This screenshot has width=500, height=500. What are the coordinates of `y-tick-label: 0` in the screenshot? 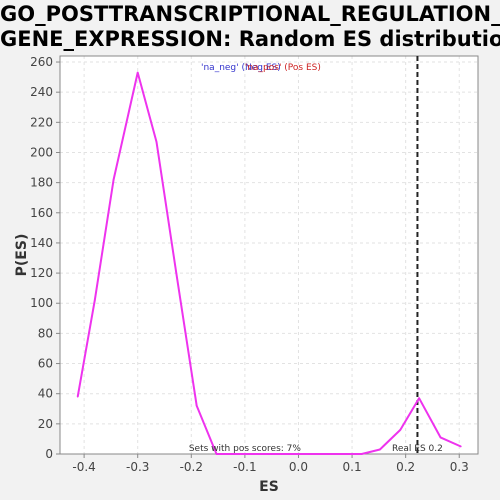 It's located at (49, 454).